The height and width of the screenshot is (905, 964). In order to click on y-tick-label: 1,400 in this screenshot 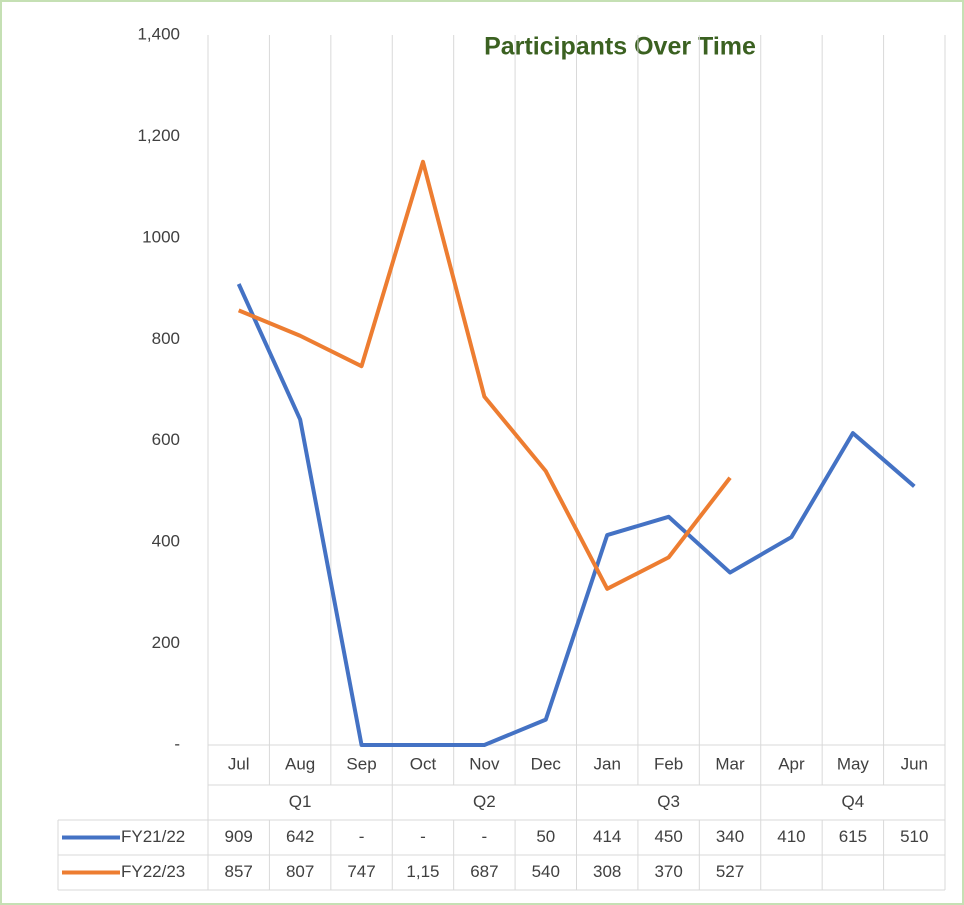, I will do `click(158, 33)`.